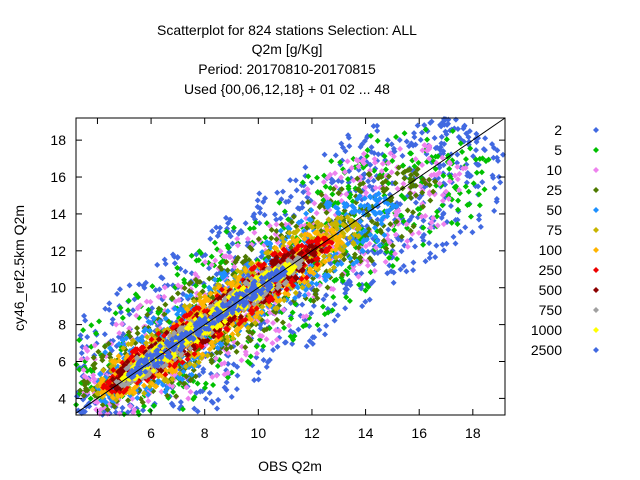 Image resolution: width=640 pixels, height=480 pixels. Describe the element at coordinates (554, 230) in the screenshot. I see `legend-label: 75` at that location.